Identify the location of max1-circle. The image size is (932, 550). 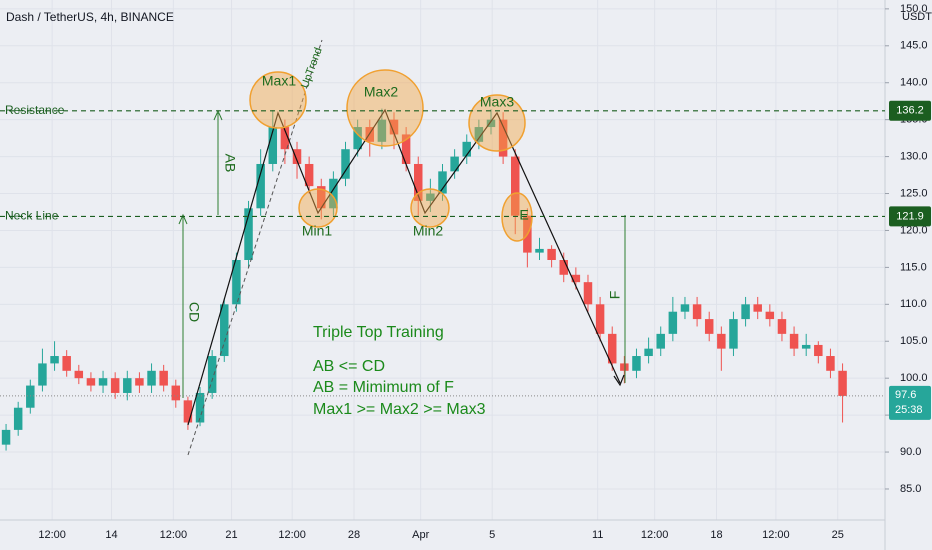
(278, 100).